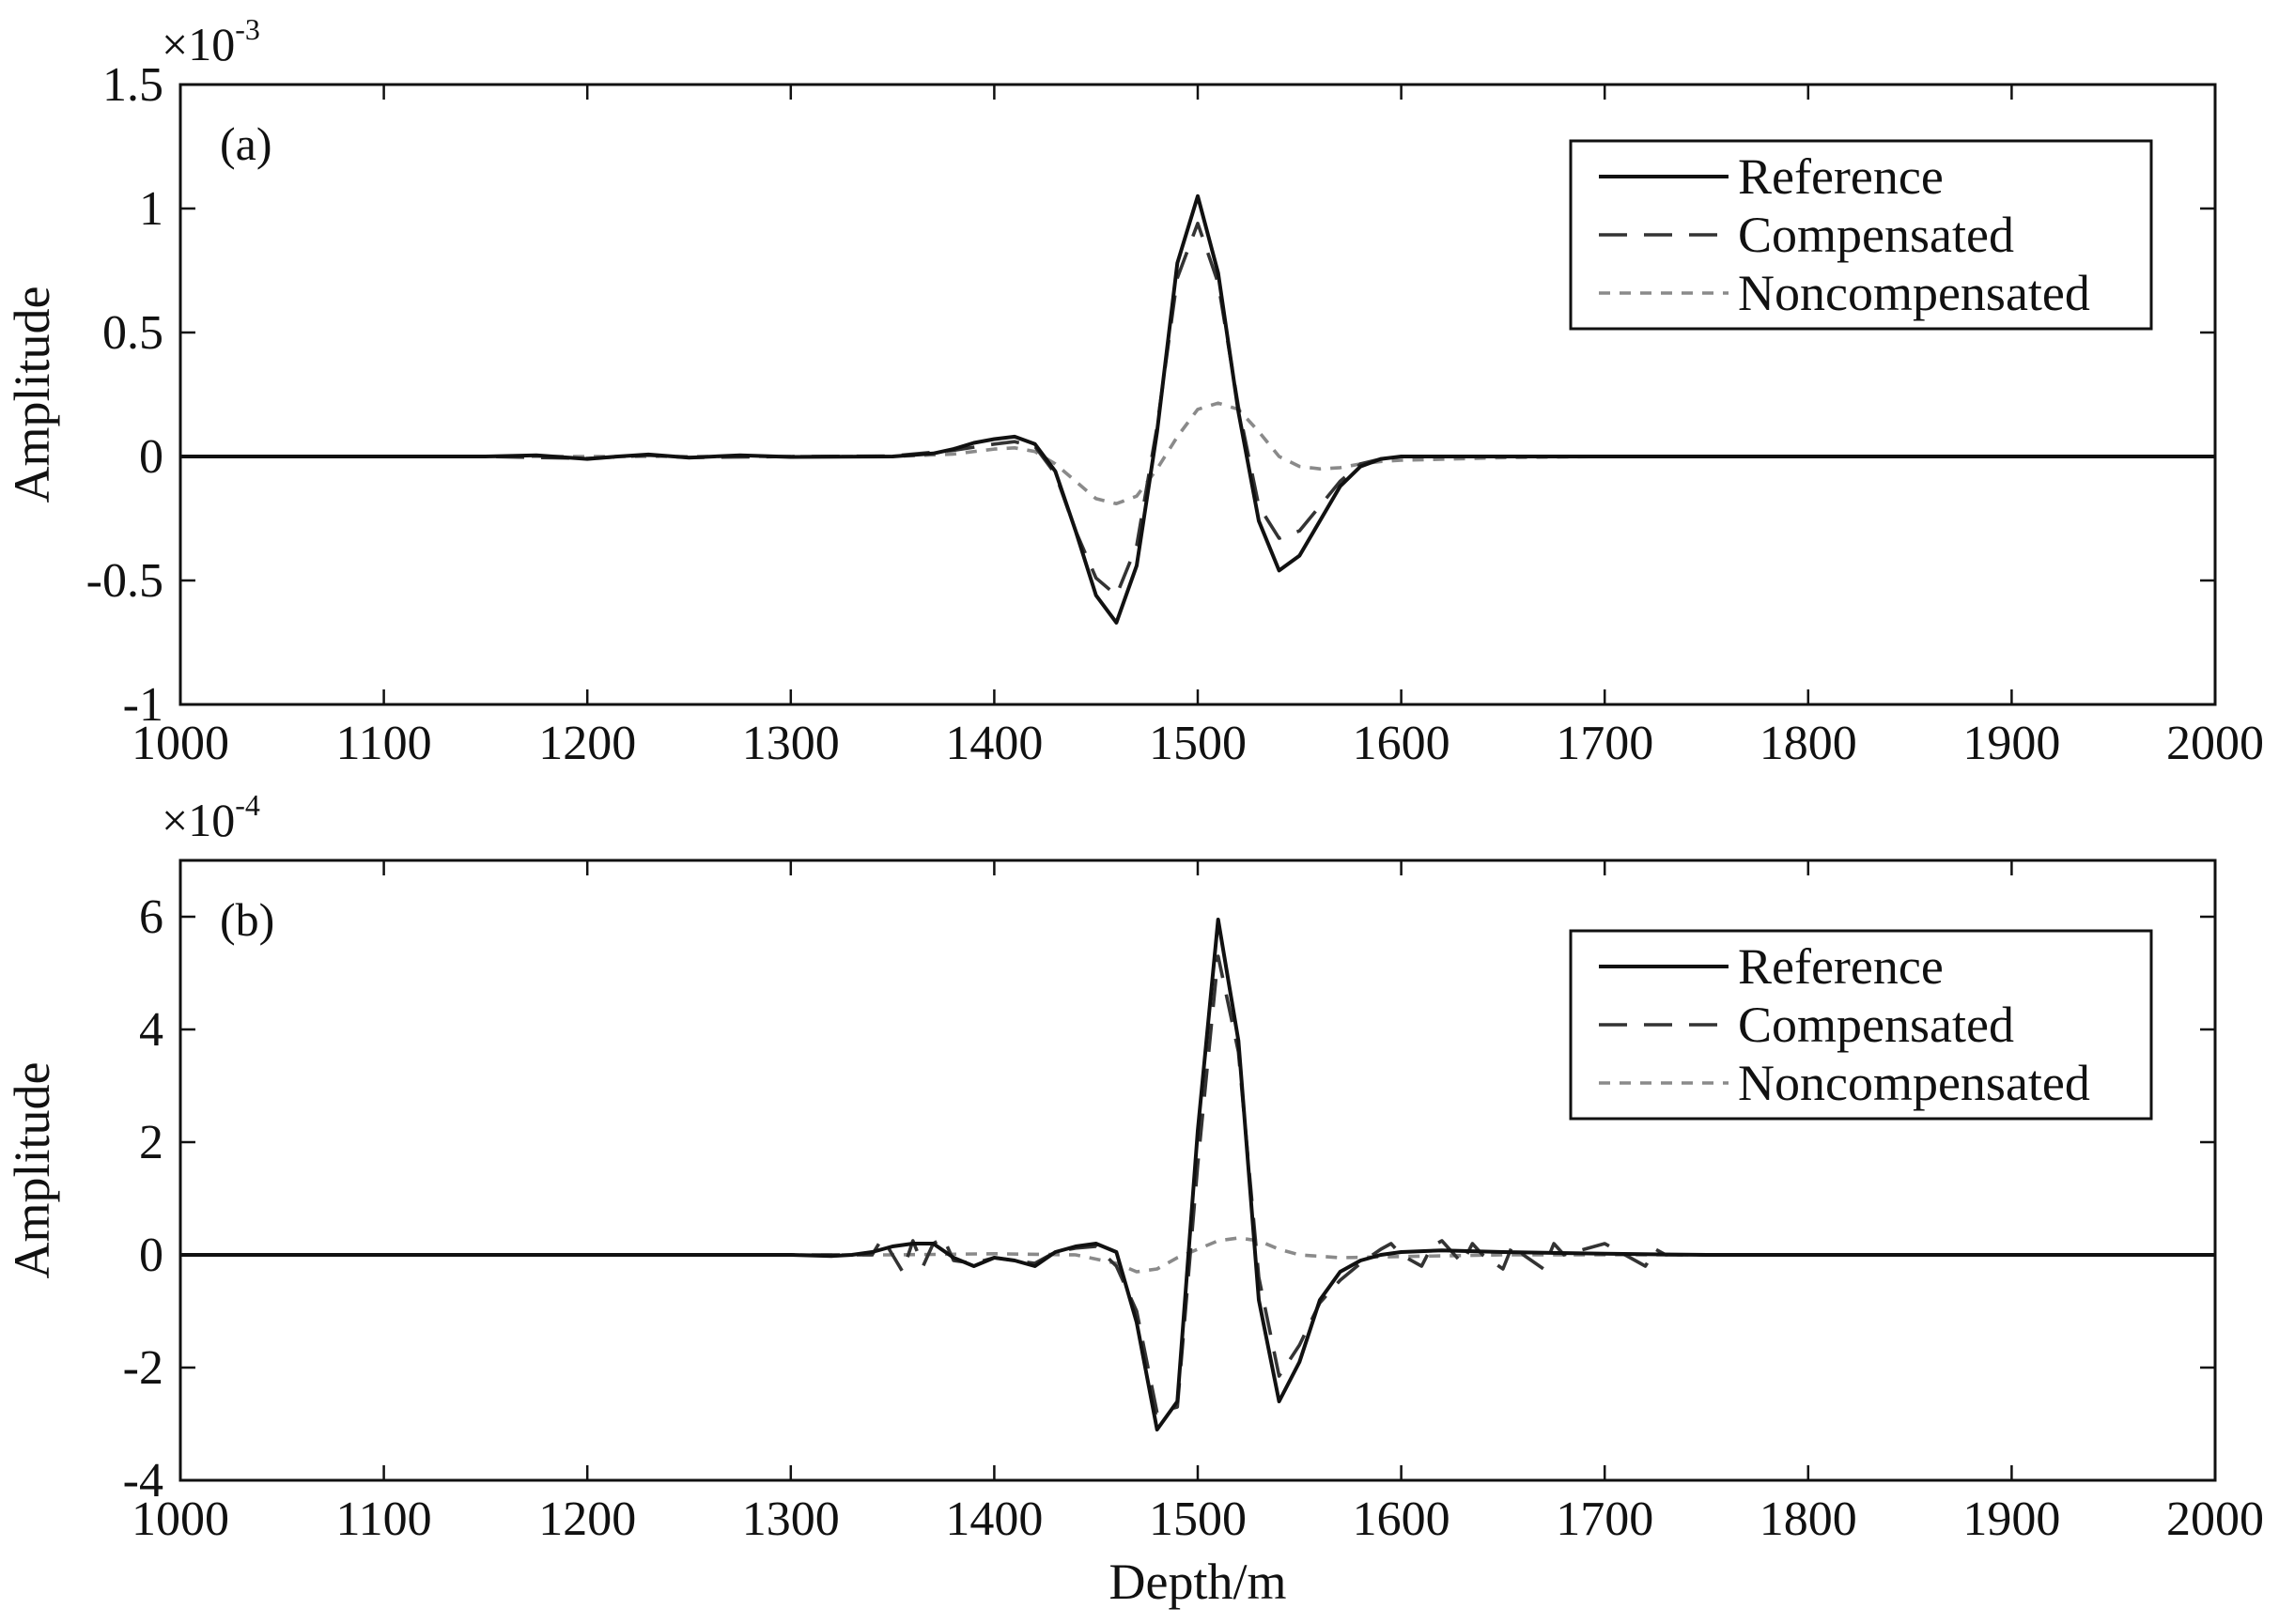 The width and height of the screenshot is (2279, 1624). I want to click on series-line-noncompensated, so click(1197, 1255).